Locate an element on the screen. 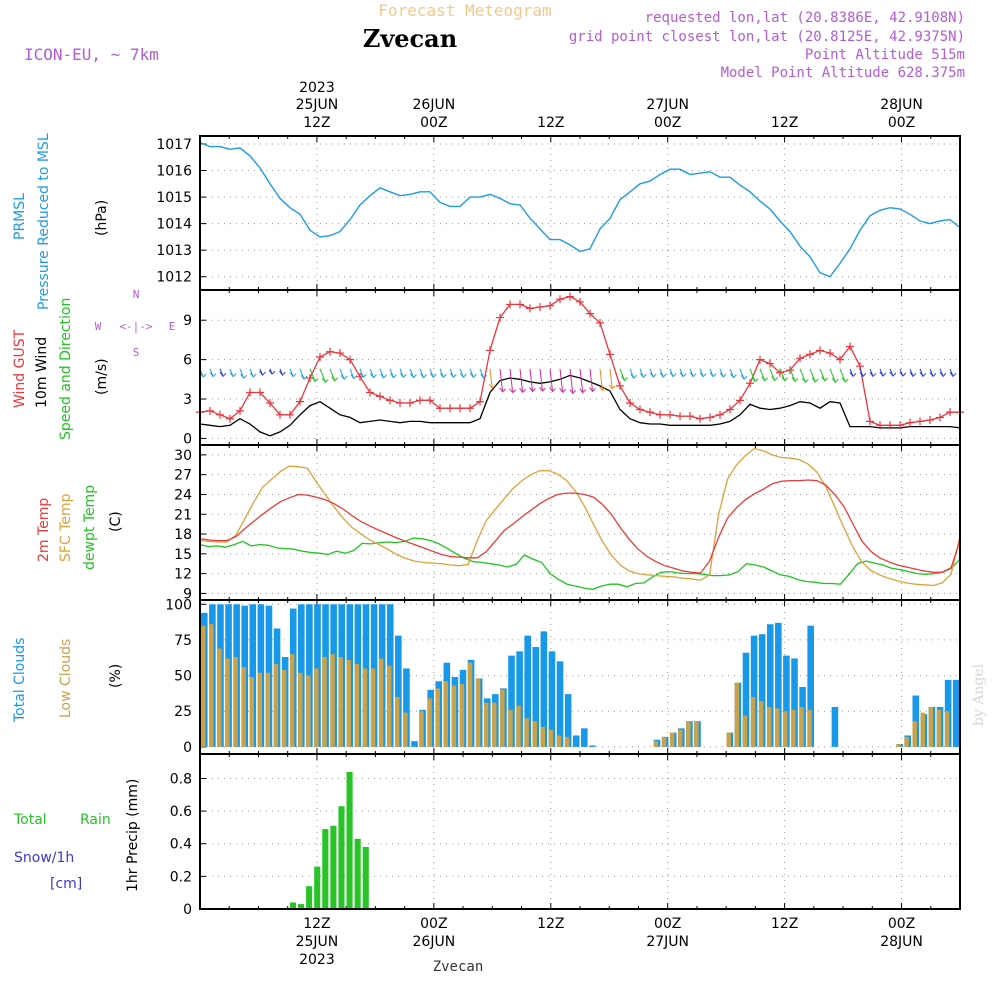 The image size is (1000, 1000). temp2m-line is located at coordinates (580, 526).